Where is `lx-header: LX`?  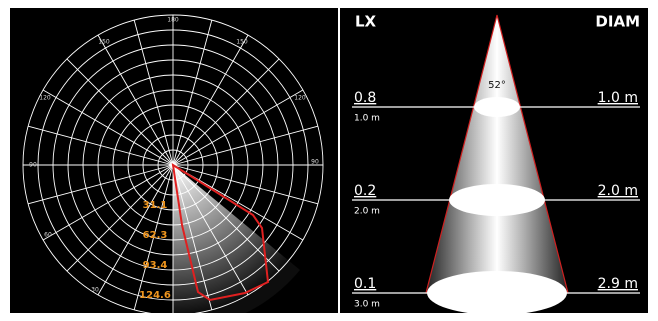
lx-header: LX is located at coordinates (366, 22).